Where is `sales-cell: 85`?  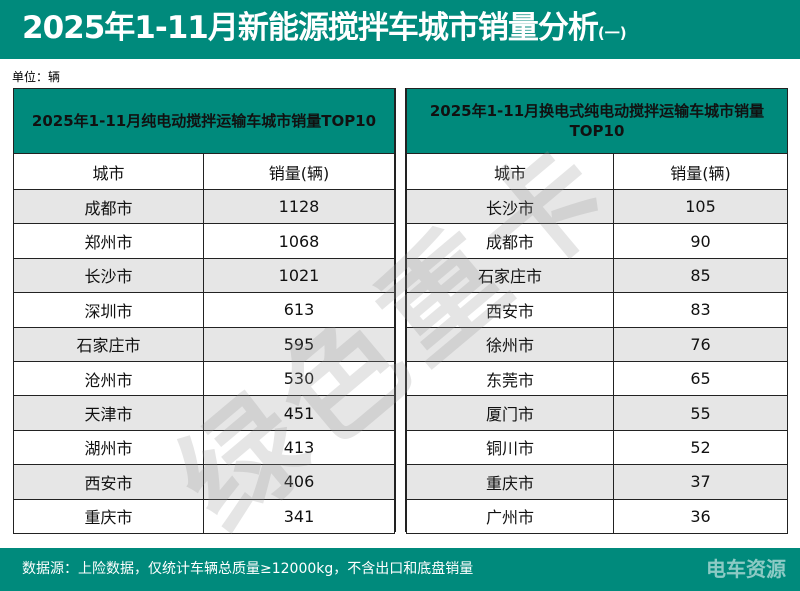
sales-cell: 85 is located at coordinates (700, 275).